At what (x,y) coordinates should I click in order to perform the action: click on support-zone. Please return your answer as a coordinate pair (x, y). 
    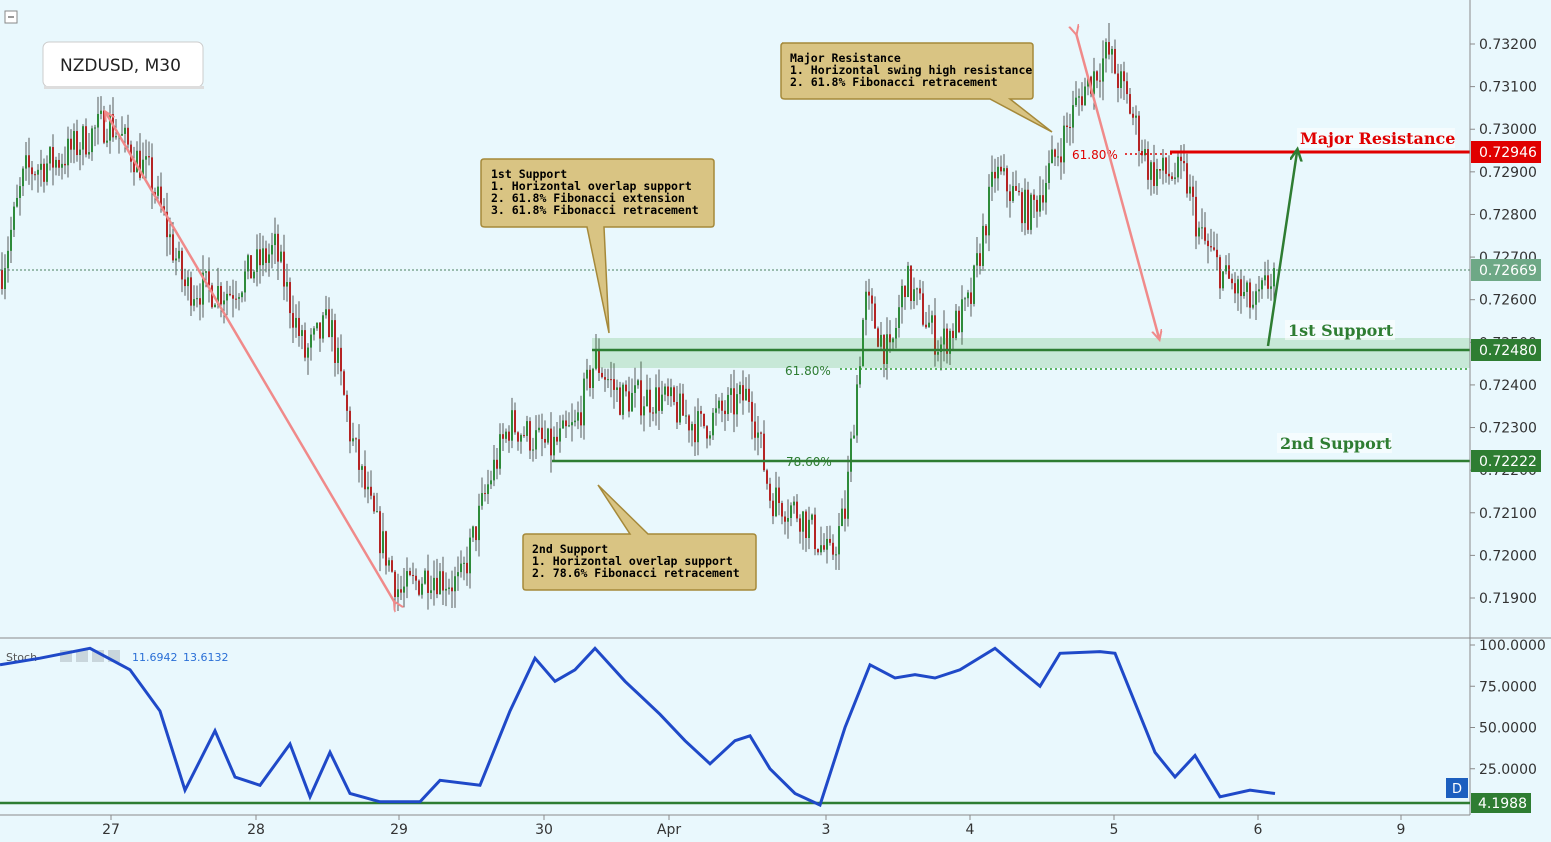
    Looking at the image, I should click on (1031, 353).